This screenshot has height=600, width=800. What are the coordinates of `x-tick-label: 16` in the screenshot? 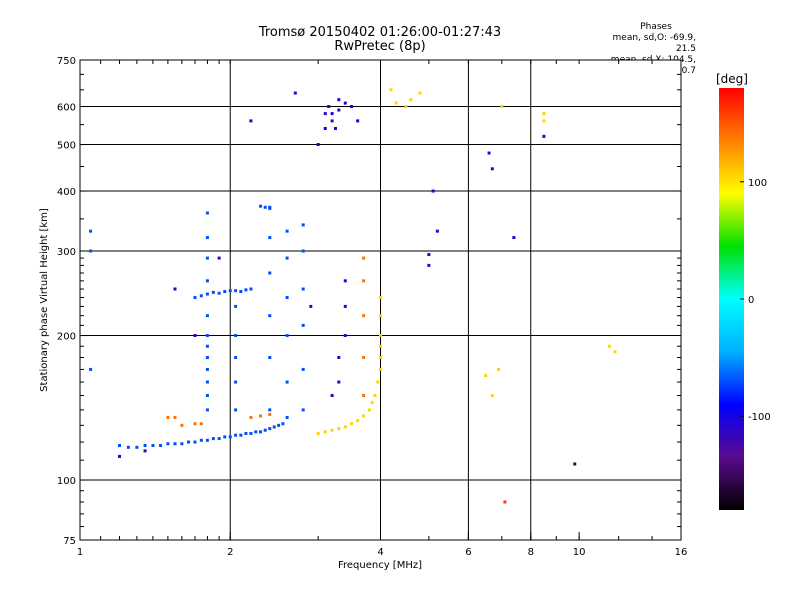 It's located at (681, 552).